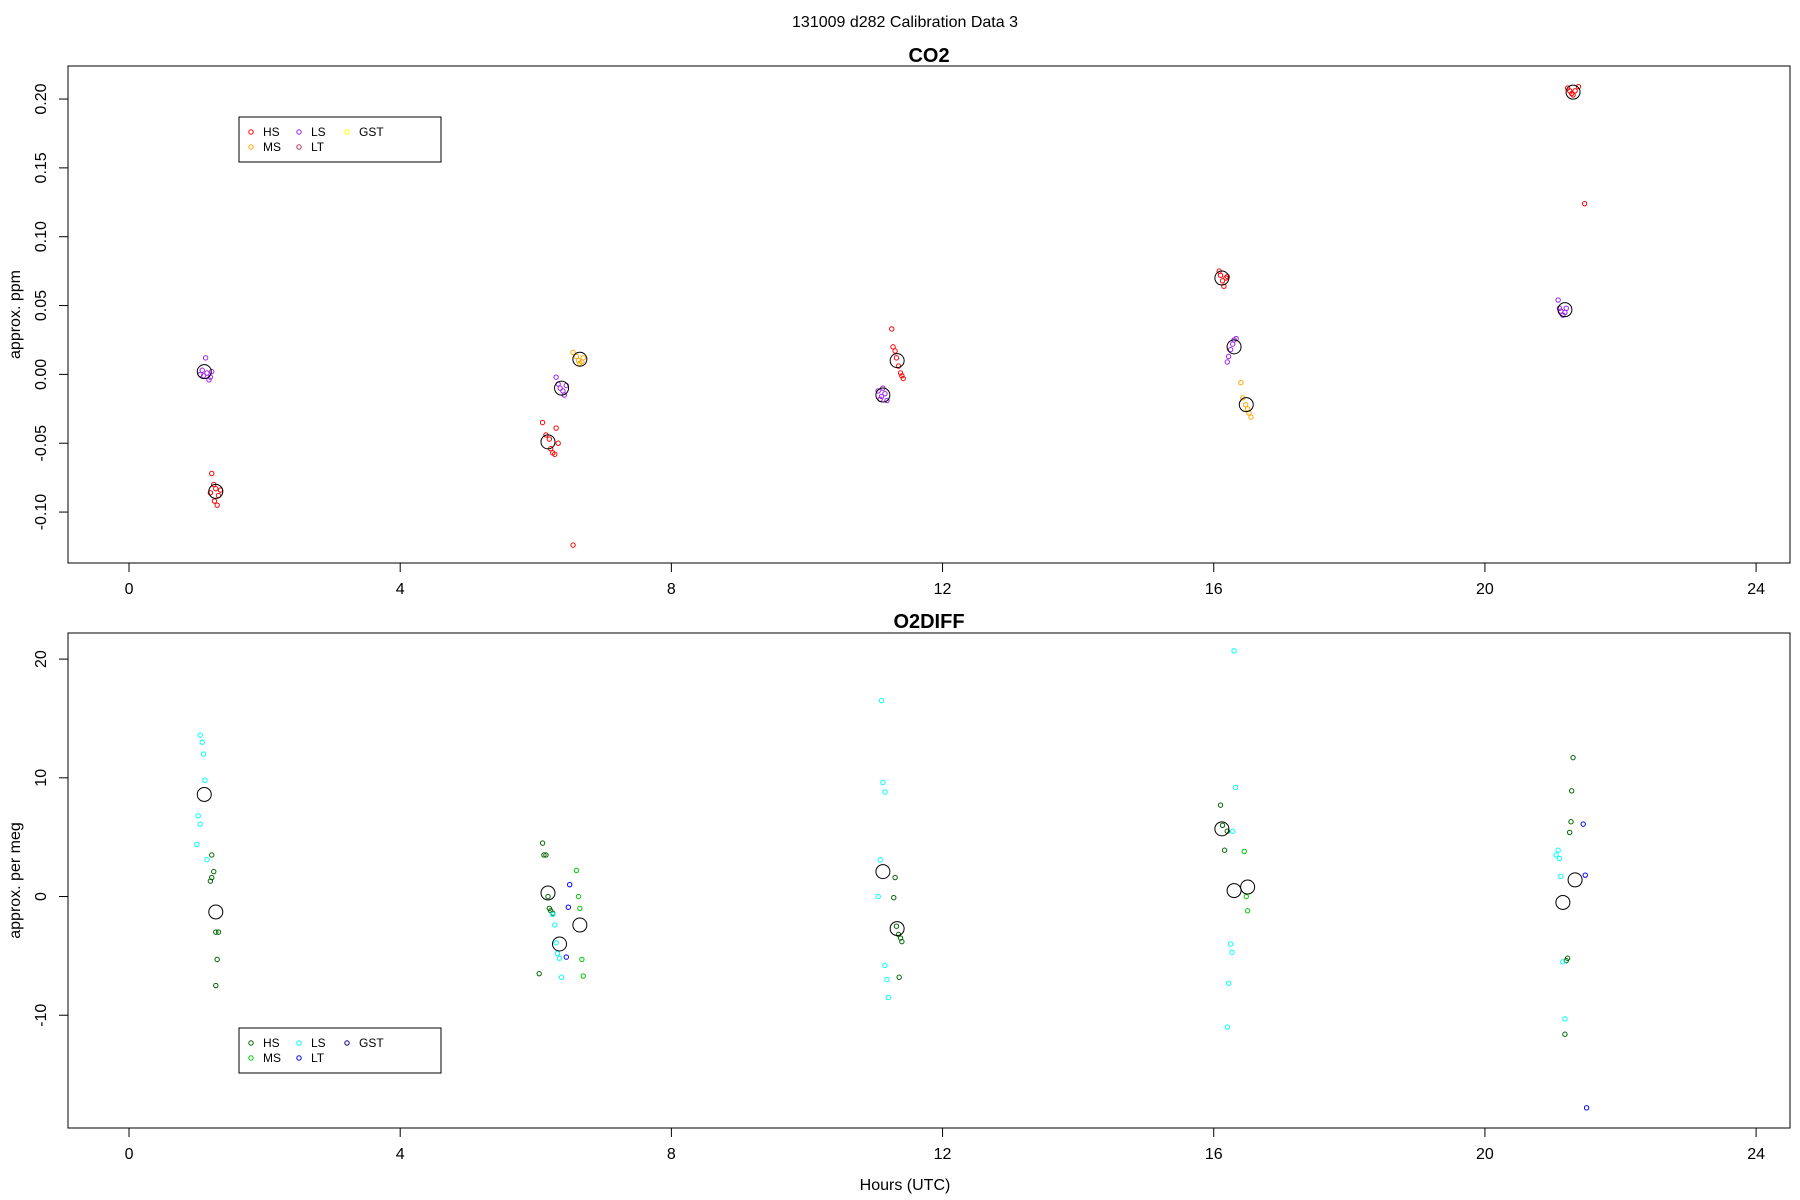  What do you see at coordinates (251, 132) in the screenshot?
I see `co2-legend-symbol-hs` at bounding box center [251, 132].